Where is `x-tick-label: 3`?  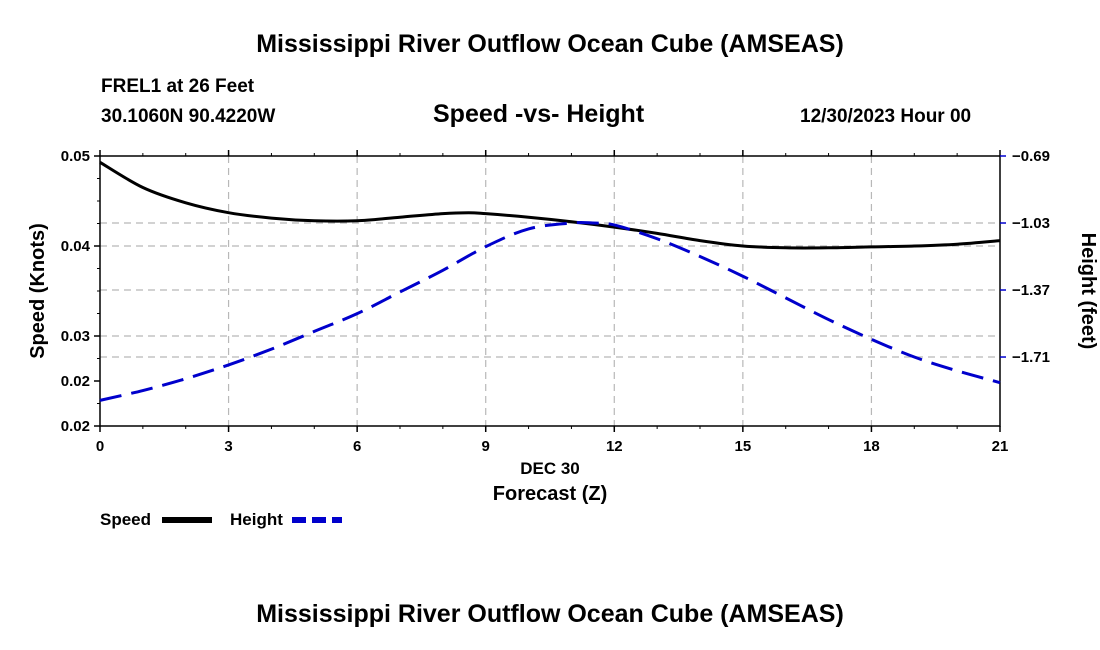
x-tick-label: 3 is located at coordinates (228, 446).